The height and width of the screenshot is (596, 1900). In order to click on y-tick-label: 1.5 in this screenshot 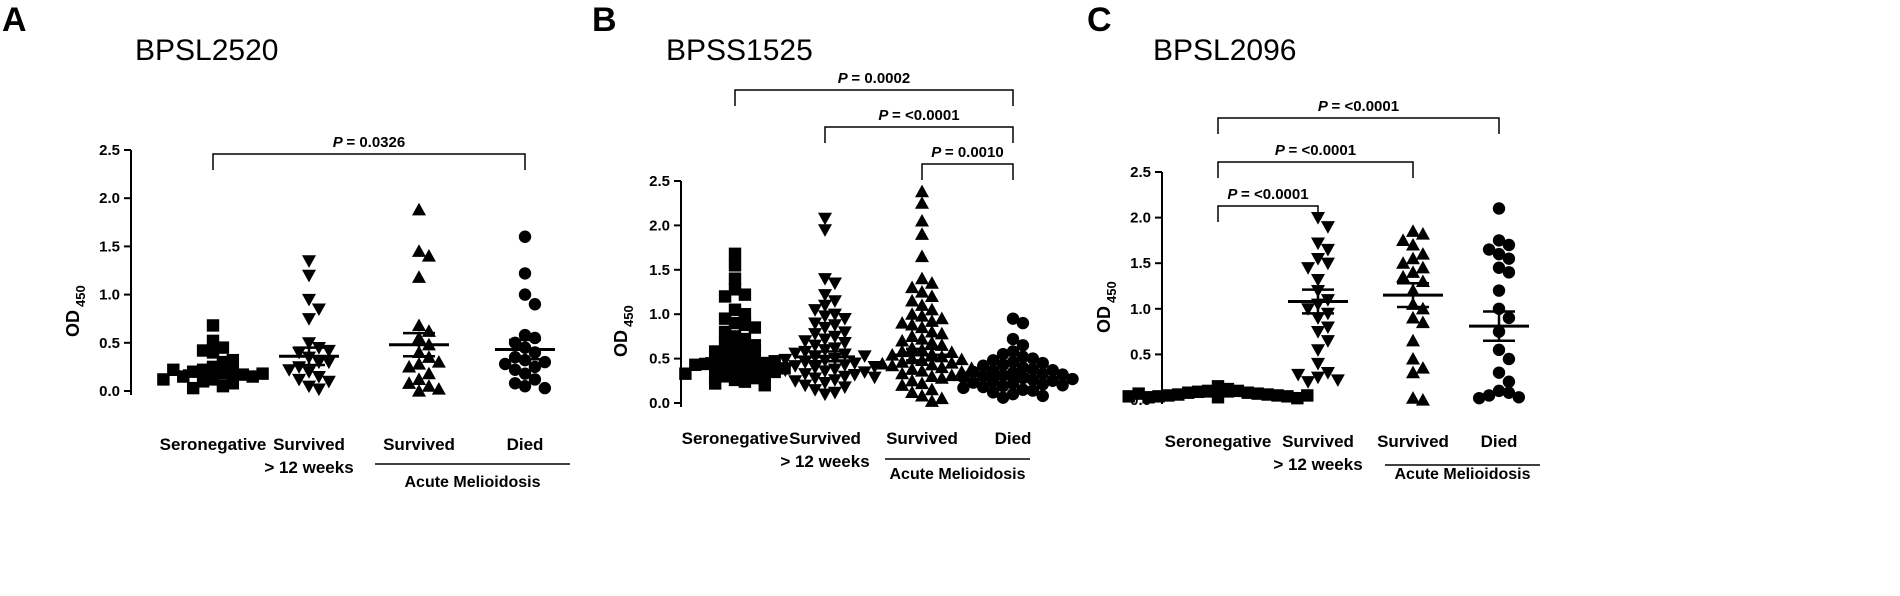, I will do `click(659, 270)`.